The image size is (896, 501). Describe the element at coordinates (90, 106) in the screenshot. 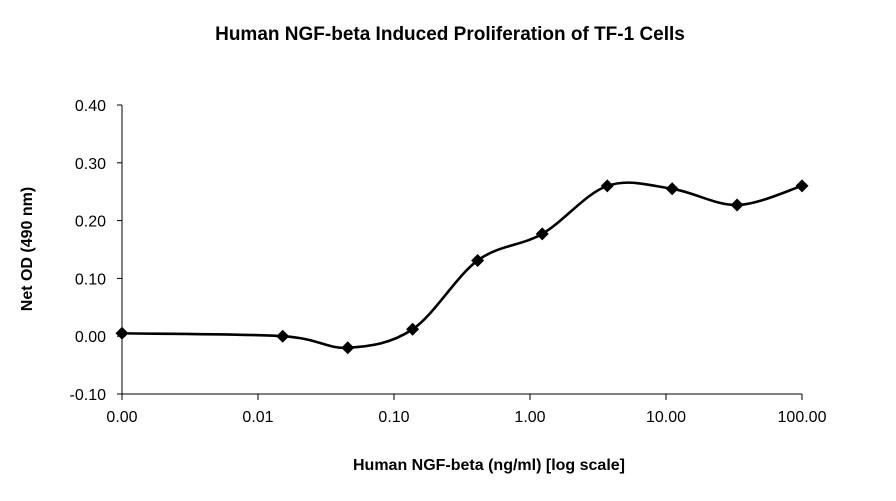

I see `y-tick-label: 0.40` at that location.